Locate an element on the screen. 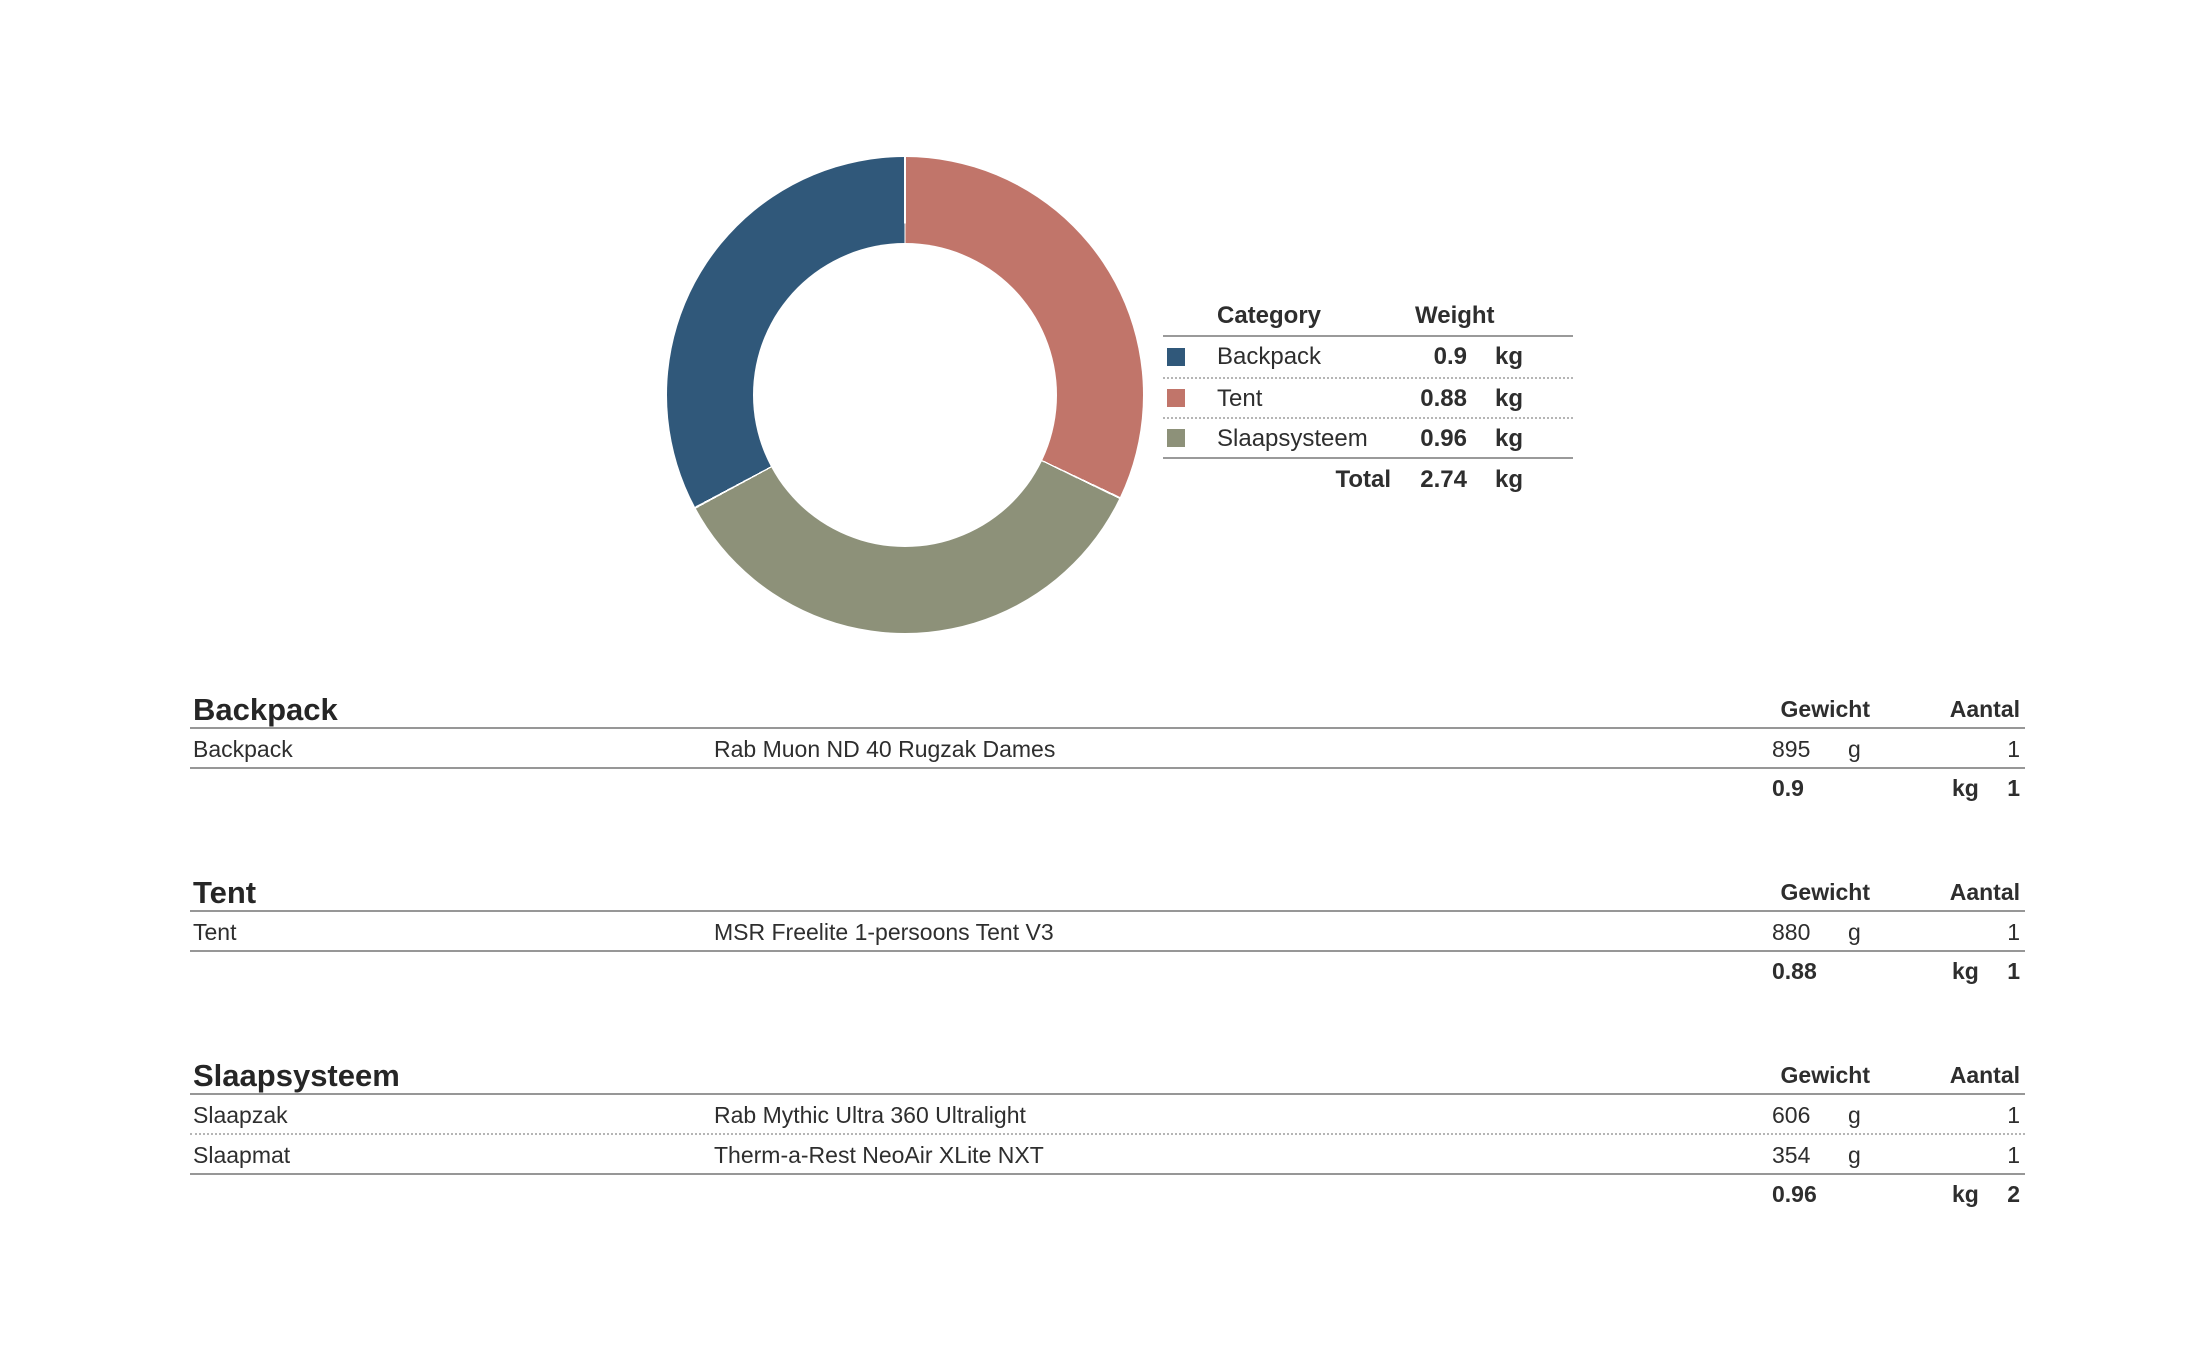 This screenshot has width=2212, height=1367. item-cell: Slaapzak is located at coordinates (240, 1115).